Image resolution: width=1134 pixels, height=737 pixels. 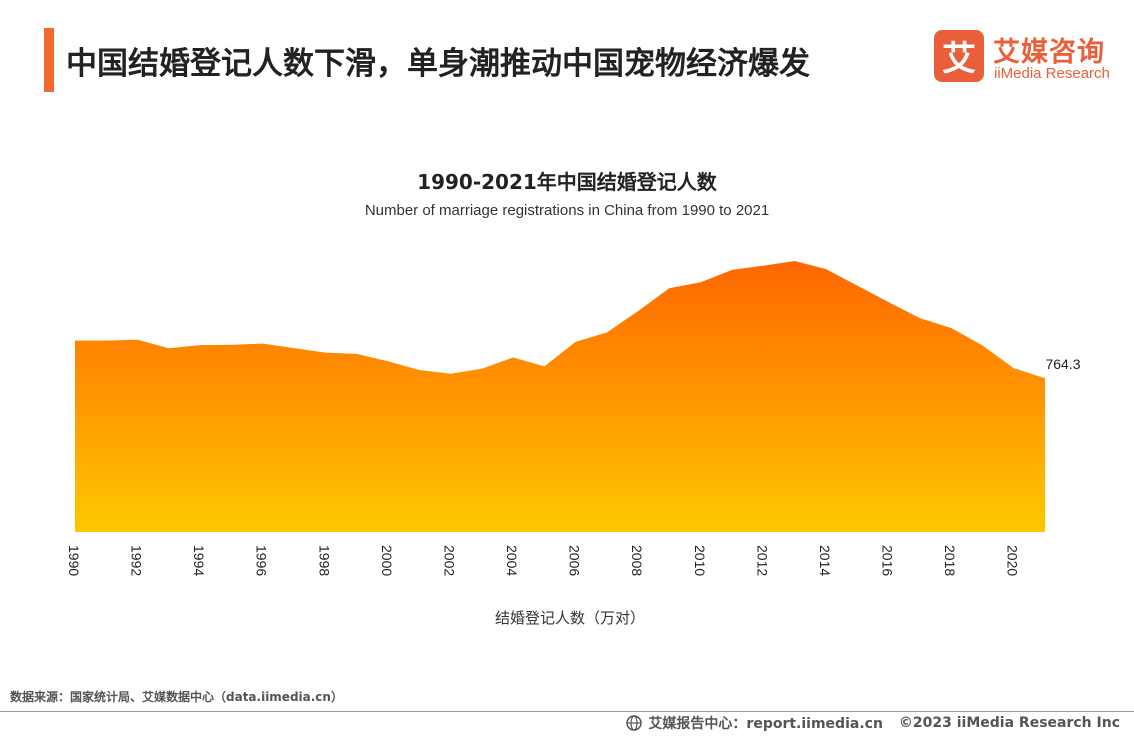 I want to click on x-tick-label-2012: 2012, so click(x=762, y=560).